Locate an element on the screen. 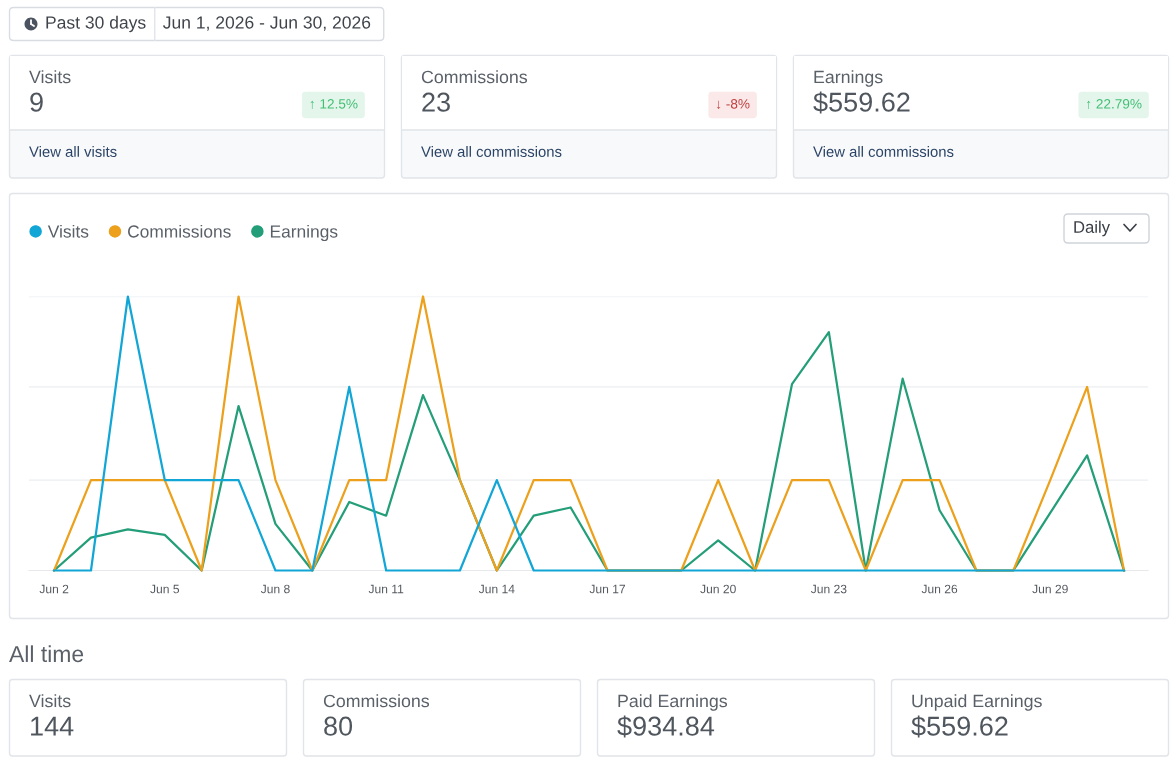 The width and height of the screenshot is (1173, 759). x-tick-label: Jun 5 is located at coordinates (165, 589).